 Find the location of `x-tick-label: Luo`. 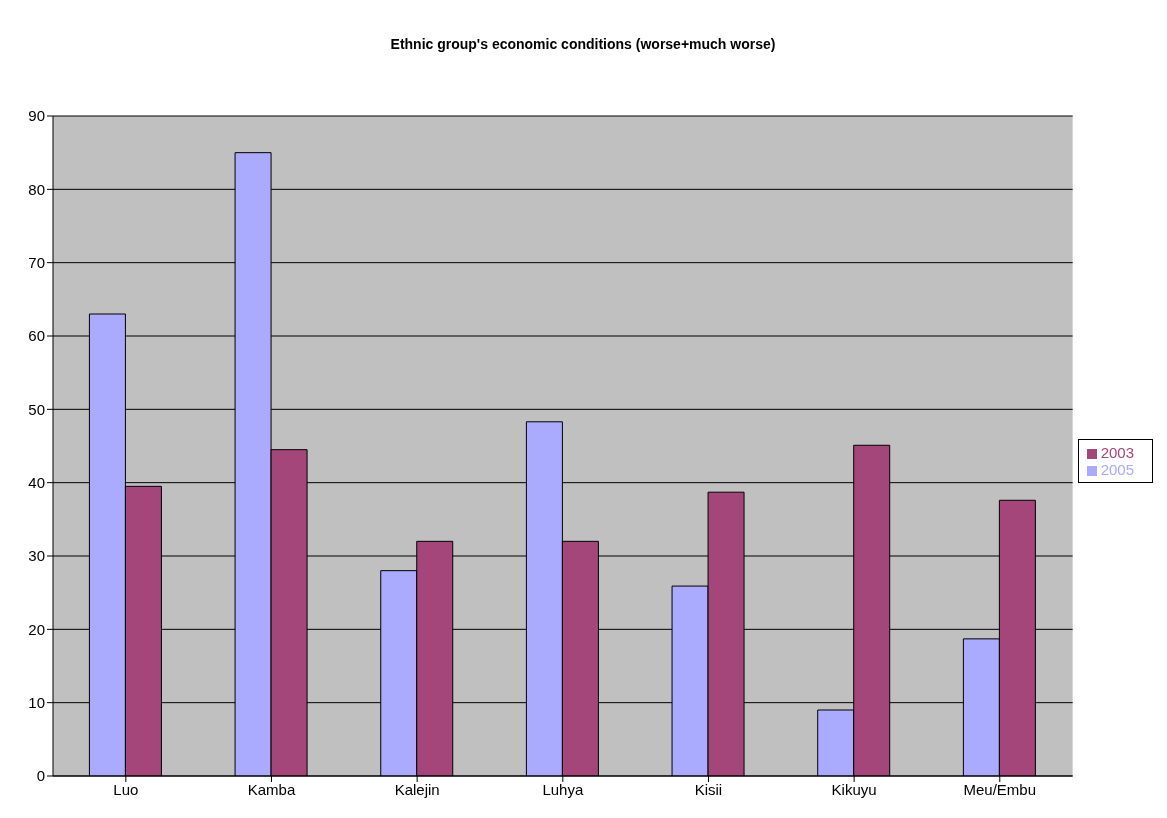

x-tick-label: Luo is located at coordinates (126, 789).